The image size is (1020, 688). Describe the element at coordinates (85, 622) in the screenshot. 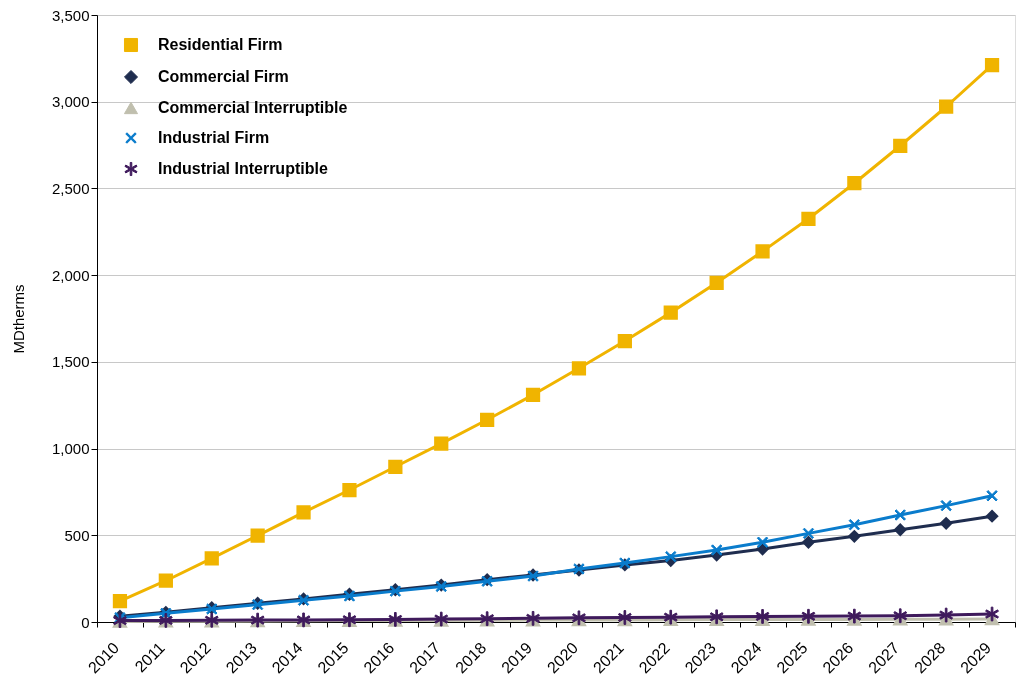

I see `y-tick-label: 0` at that location.